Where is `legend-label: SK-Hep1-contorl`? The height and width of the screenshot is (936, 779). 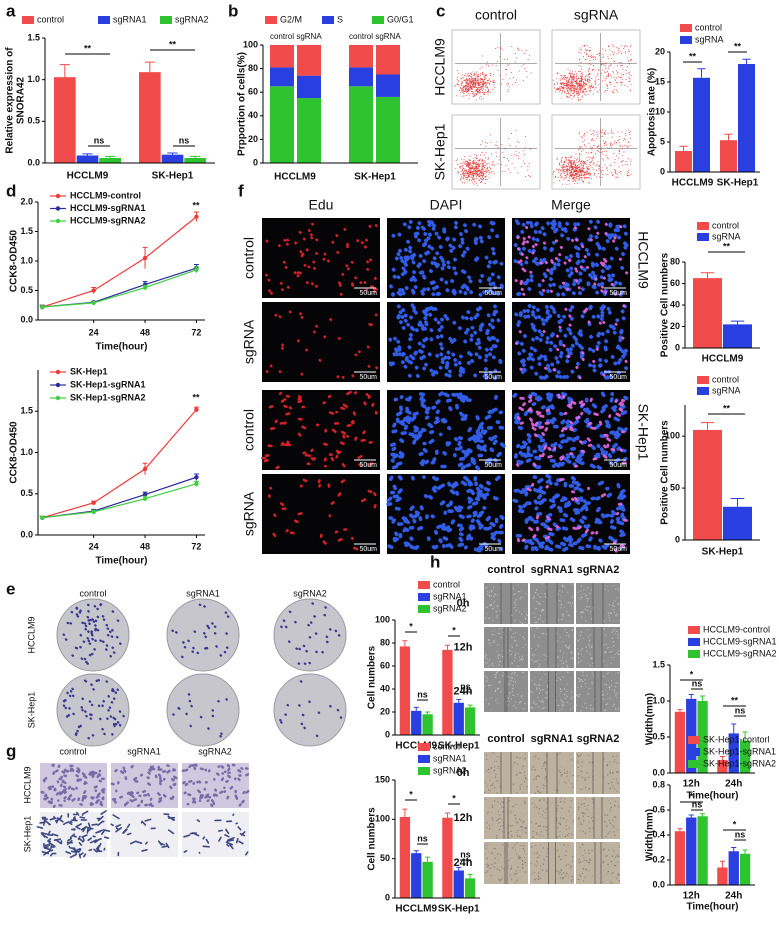 legend-label: SK-Hep1-contorl is located at coordinates (736, 739).